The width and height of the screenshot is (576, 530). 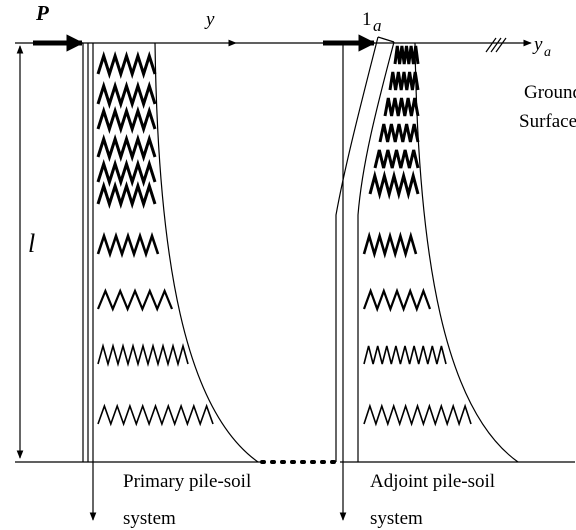 What do you see at coordinates (432, 481) in the screenshot?
I see `adjoint-caption: Adjoint pile-soil` at bounding box center [432, 481].